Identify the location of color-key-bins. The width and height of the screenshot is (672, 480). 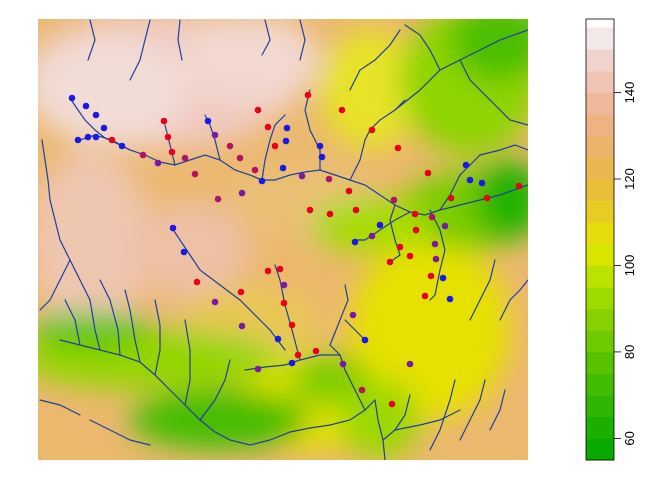
(600, 244).